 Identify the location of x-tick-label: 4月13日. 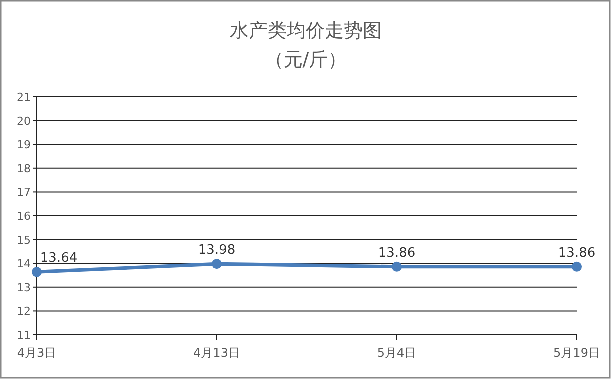
(217, 353).